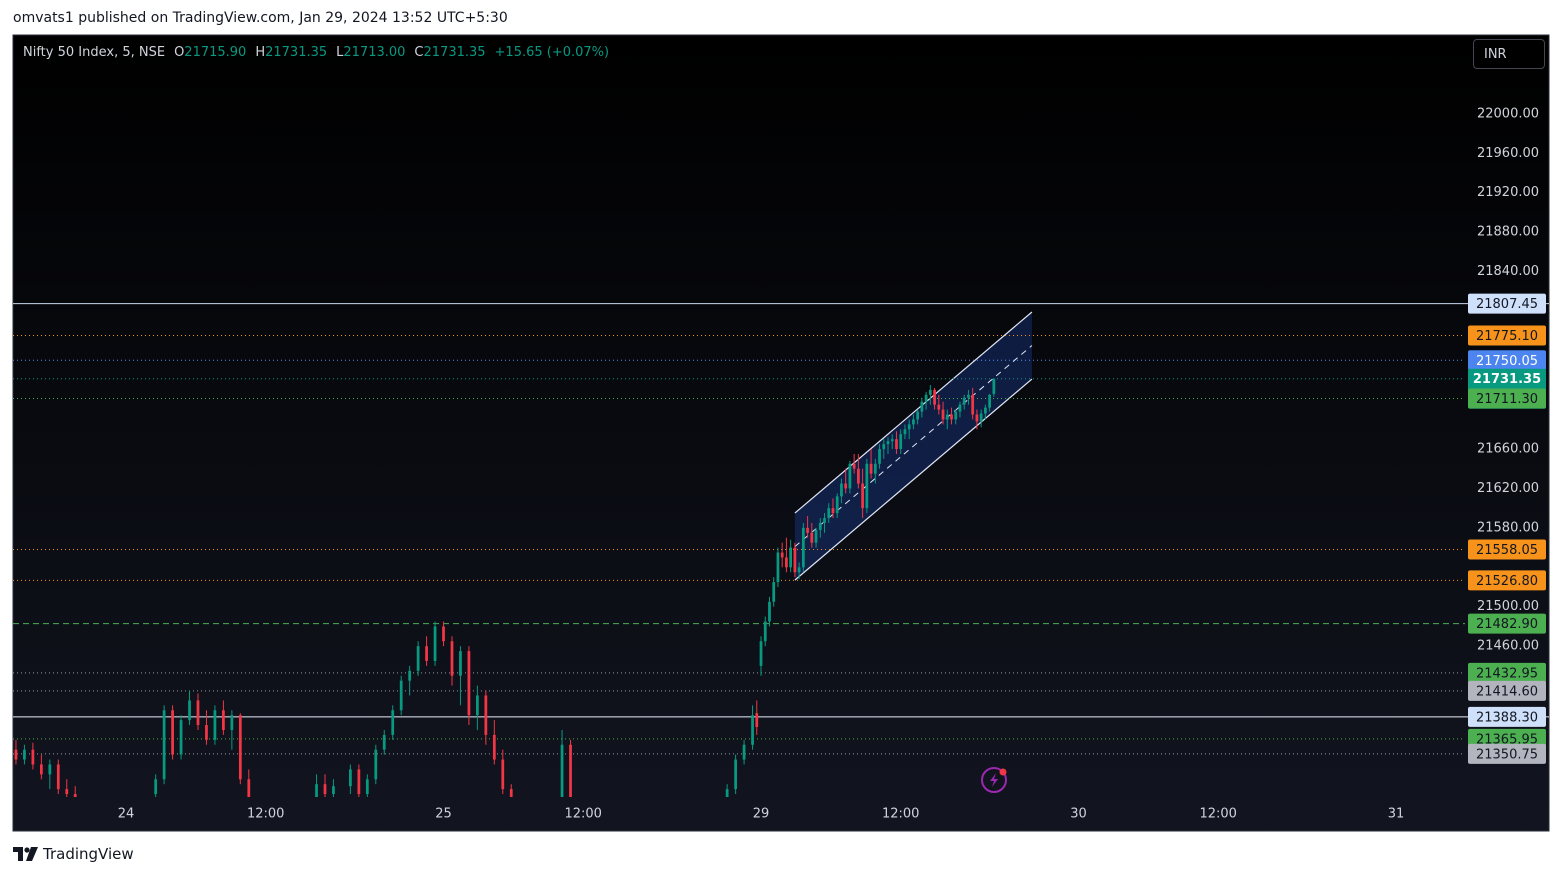 This screenshot has width=1563, height=876. What do you see at coordinates (1507, 754) in the screenshot?
I see `price-label: 21350.75` at bounding box center [1507, 754].